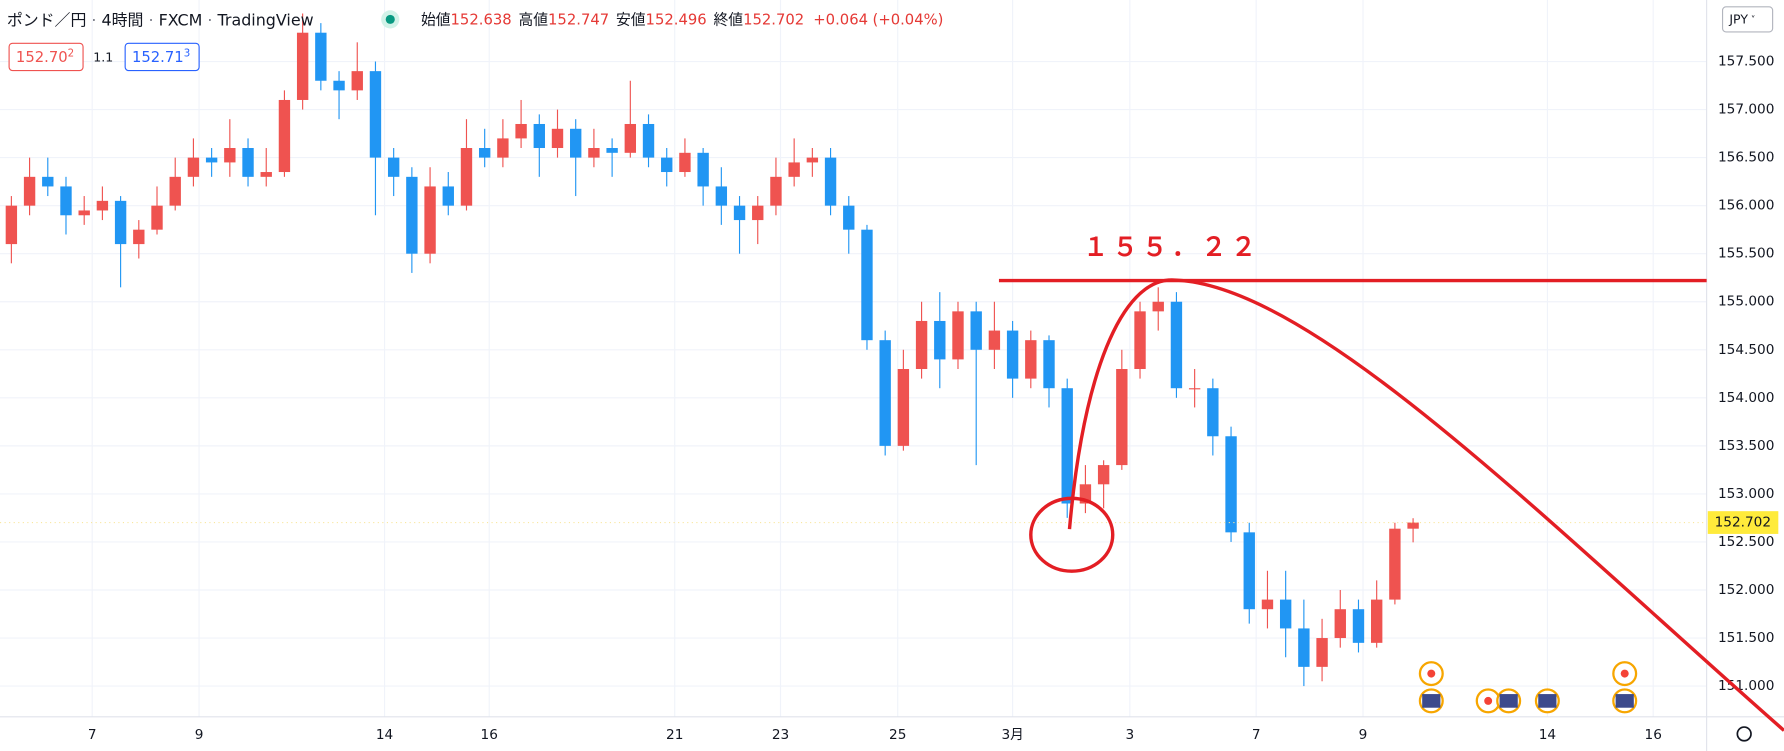 The width and height of the screenshot is (1784, 751). Describe the element at coordinates (578, 20) in the screenshot. I see `value-high: 152.747` at that location.